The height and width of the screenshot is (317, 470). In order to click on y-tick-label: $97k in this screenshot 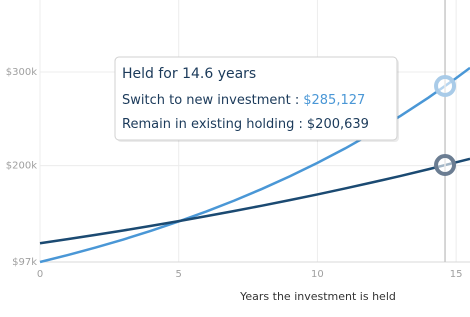, I will do `click(24, 262)`.